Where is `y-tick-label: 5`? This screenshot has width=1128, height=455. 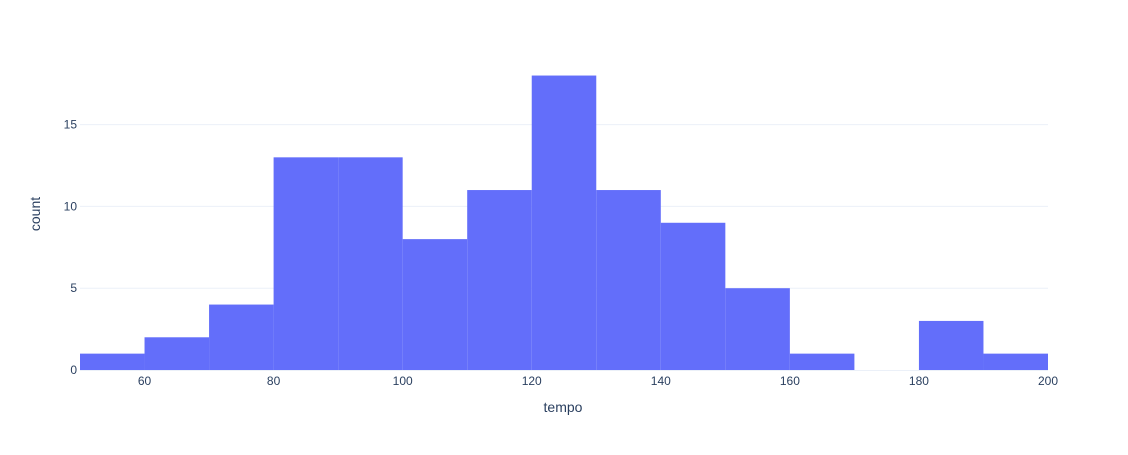
y-tick-label: 5 is located at coordinates (73, 288).